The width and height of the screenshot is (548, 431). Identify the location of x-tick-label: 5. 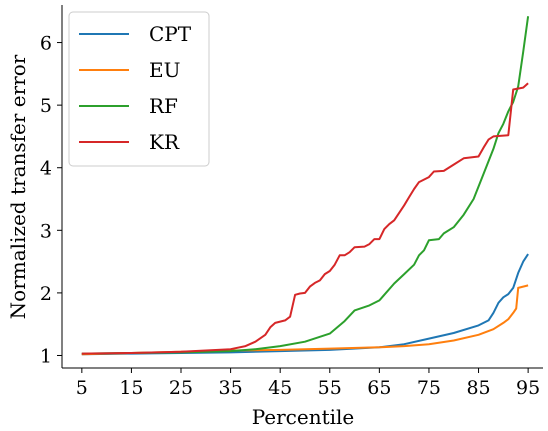
(82, 388).